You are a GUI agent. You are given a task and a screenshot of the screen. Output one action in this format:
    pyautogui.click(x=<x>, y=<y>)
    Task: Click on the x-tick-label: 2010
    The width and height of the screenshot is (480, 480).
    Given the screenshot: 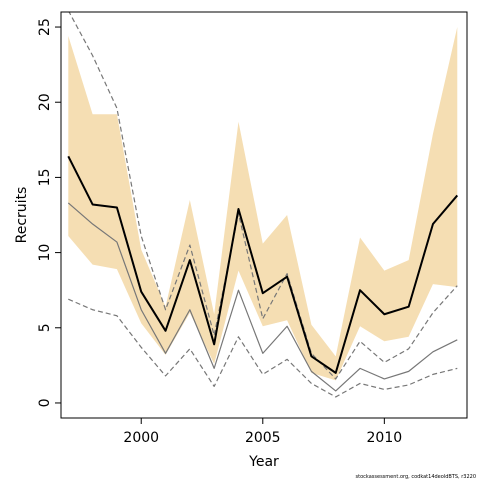 What is the action you would take?
    pyautogui.click(x=385, y=438)
    